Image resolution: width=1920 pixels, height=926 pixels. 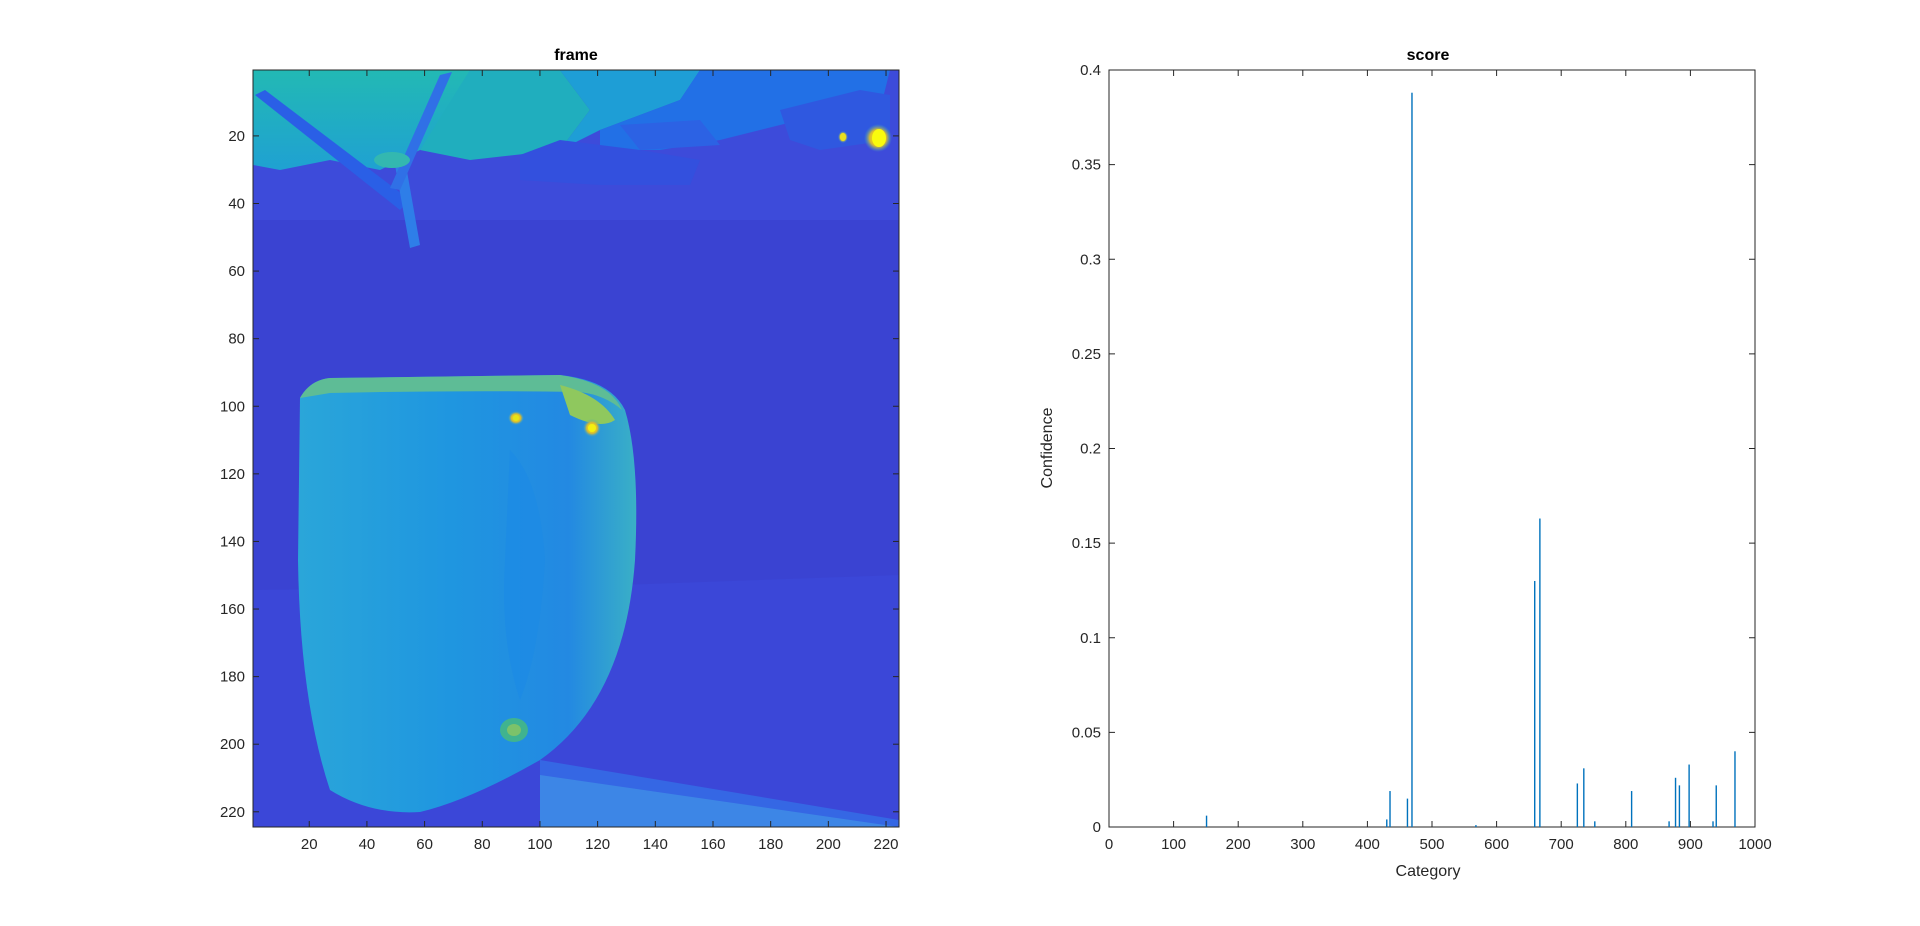 What do you see at coordinates (1109, 844) in the screenshot?
I see `score-x-tick-label: 0` at bounding box center [1109, 844].